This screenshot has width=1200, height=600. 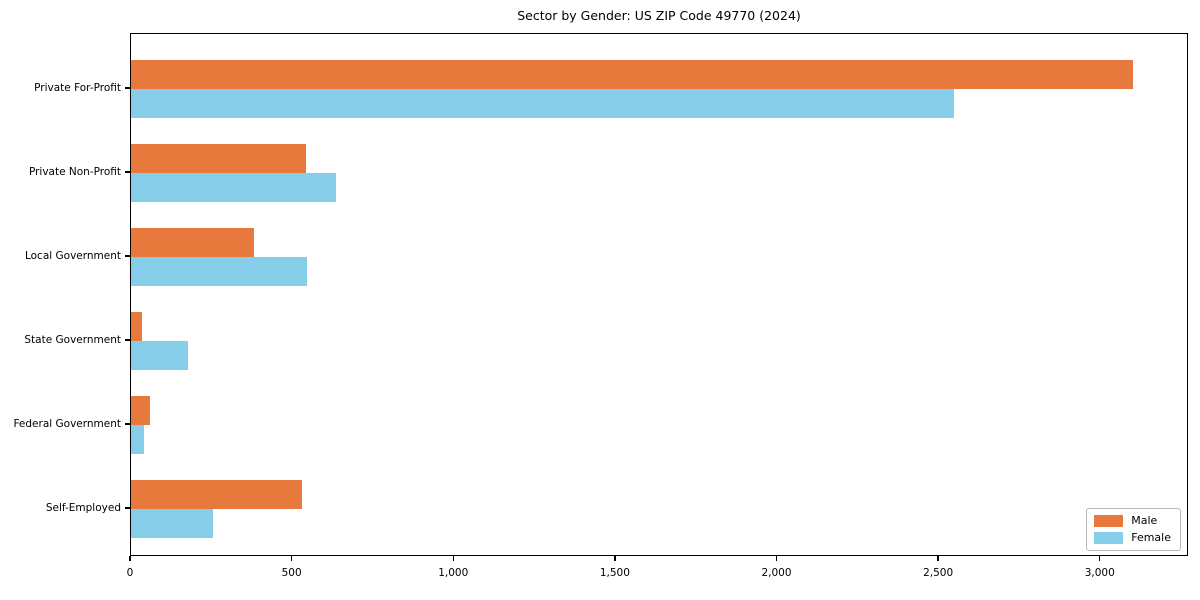 I want to click on legend-item-male: Male, so click(x=1132, y=521).